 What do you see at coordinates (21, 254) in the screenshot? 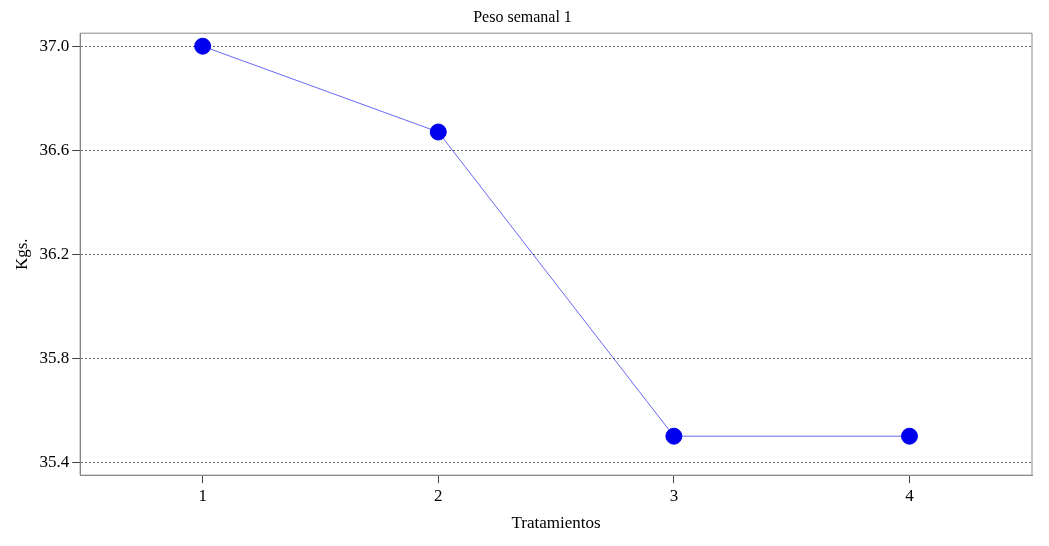
I see `y-axis-title: Kgs.` at bounding box center [21, 254].